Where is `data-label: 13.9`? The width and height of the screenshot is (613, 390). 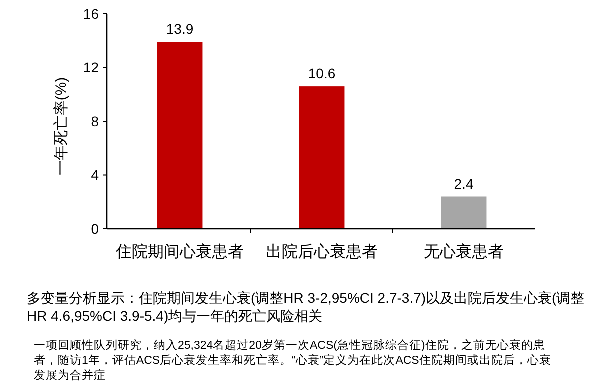 data-label: 13.9 is located at coordinates (180, 29).